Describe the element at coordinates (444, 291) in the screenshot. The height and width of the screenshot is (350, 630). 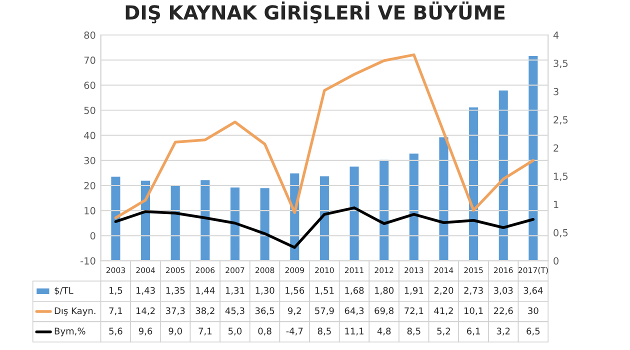
I see `data-label: 2,20` at that location.